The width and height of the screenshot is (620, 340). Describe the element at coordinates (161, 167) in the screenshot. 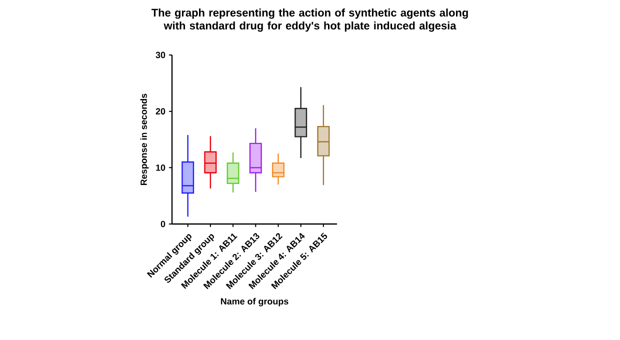

I see `y-tick-label: 10` at that location.